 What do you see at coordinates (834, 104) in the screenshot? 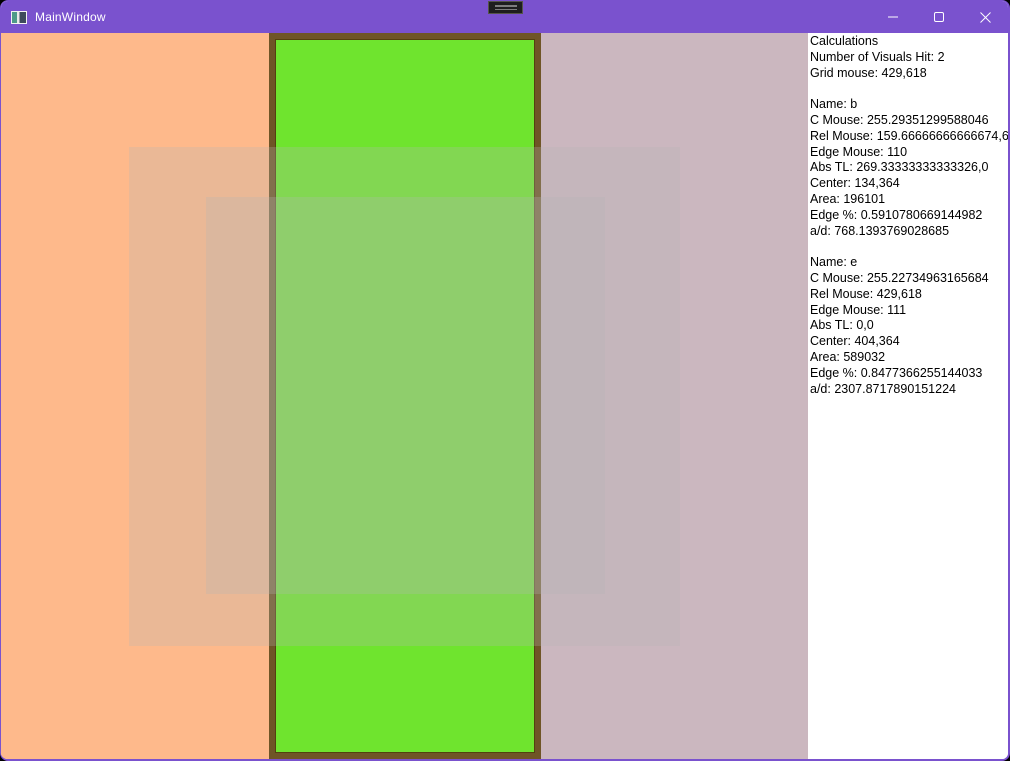
I see `panel-line: Name: b` at bounding box center [834, 104].